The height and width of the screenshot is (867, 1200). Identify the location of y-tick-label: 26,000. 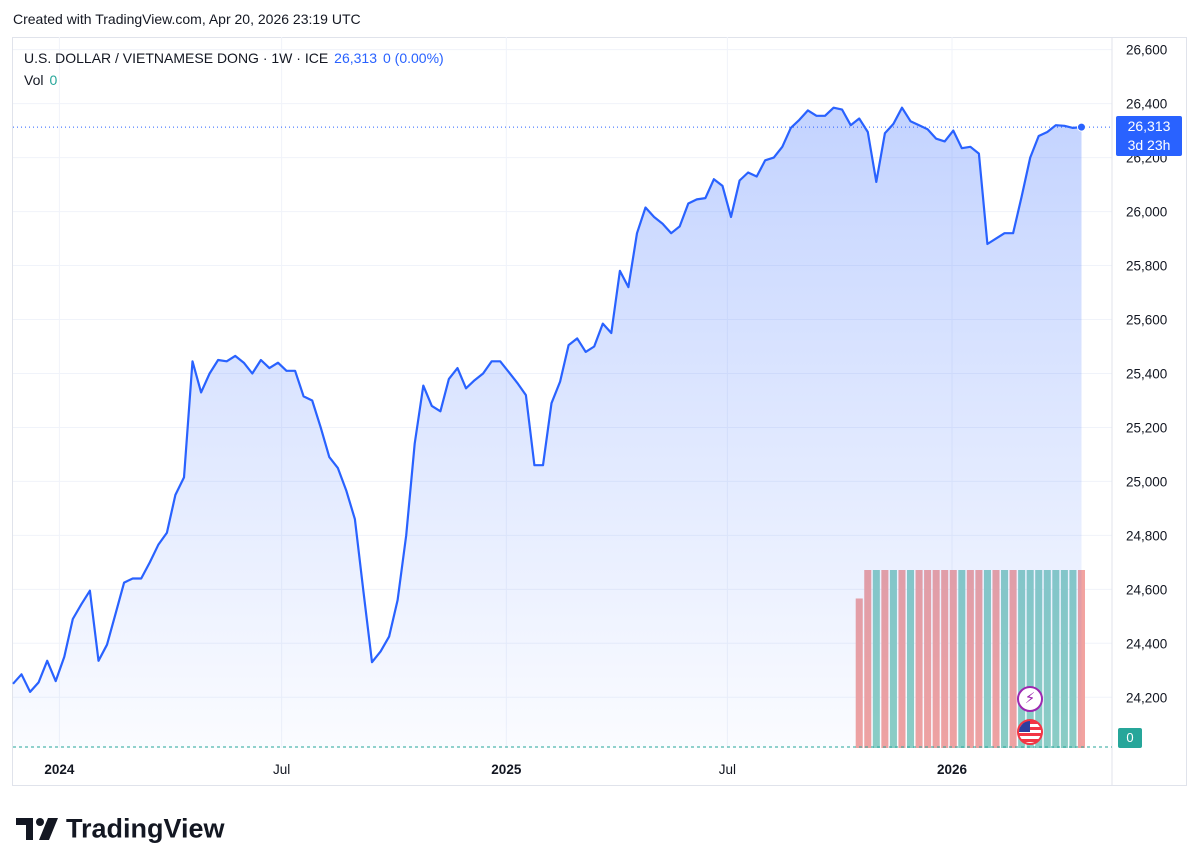
(1146, 212).